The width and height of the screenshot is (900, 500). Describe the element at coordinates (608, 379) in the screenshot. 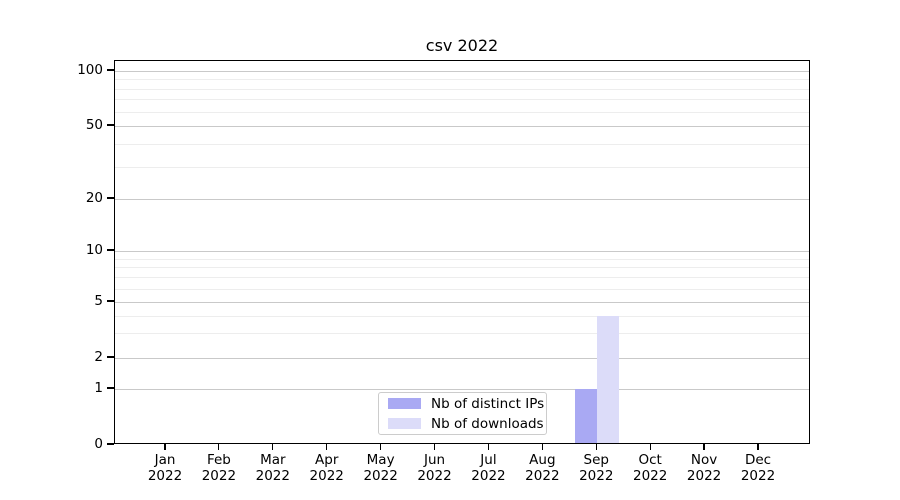

I see `bar-nb-of-downloads-sep` at that location.